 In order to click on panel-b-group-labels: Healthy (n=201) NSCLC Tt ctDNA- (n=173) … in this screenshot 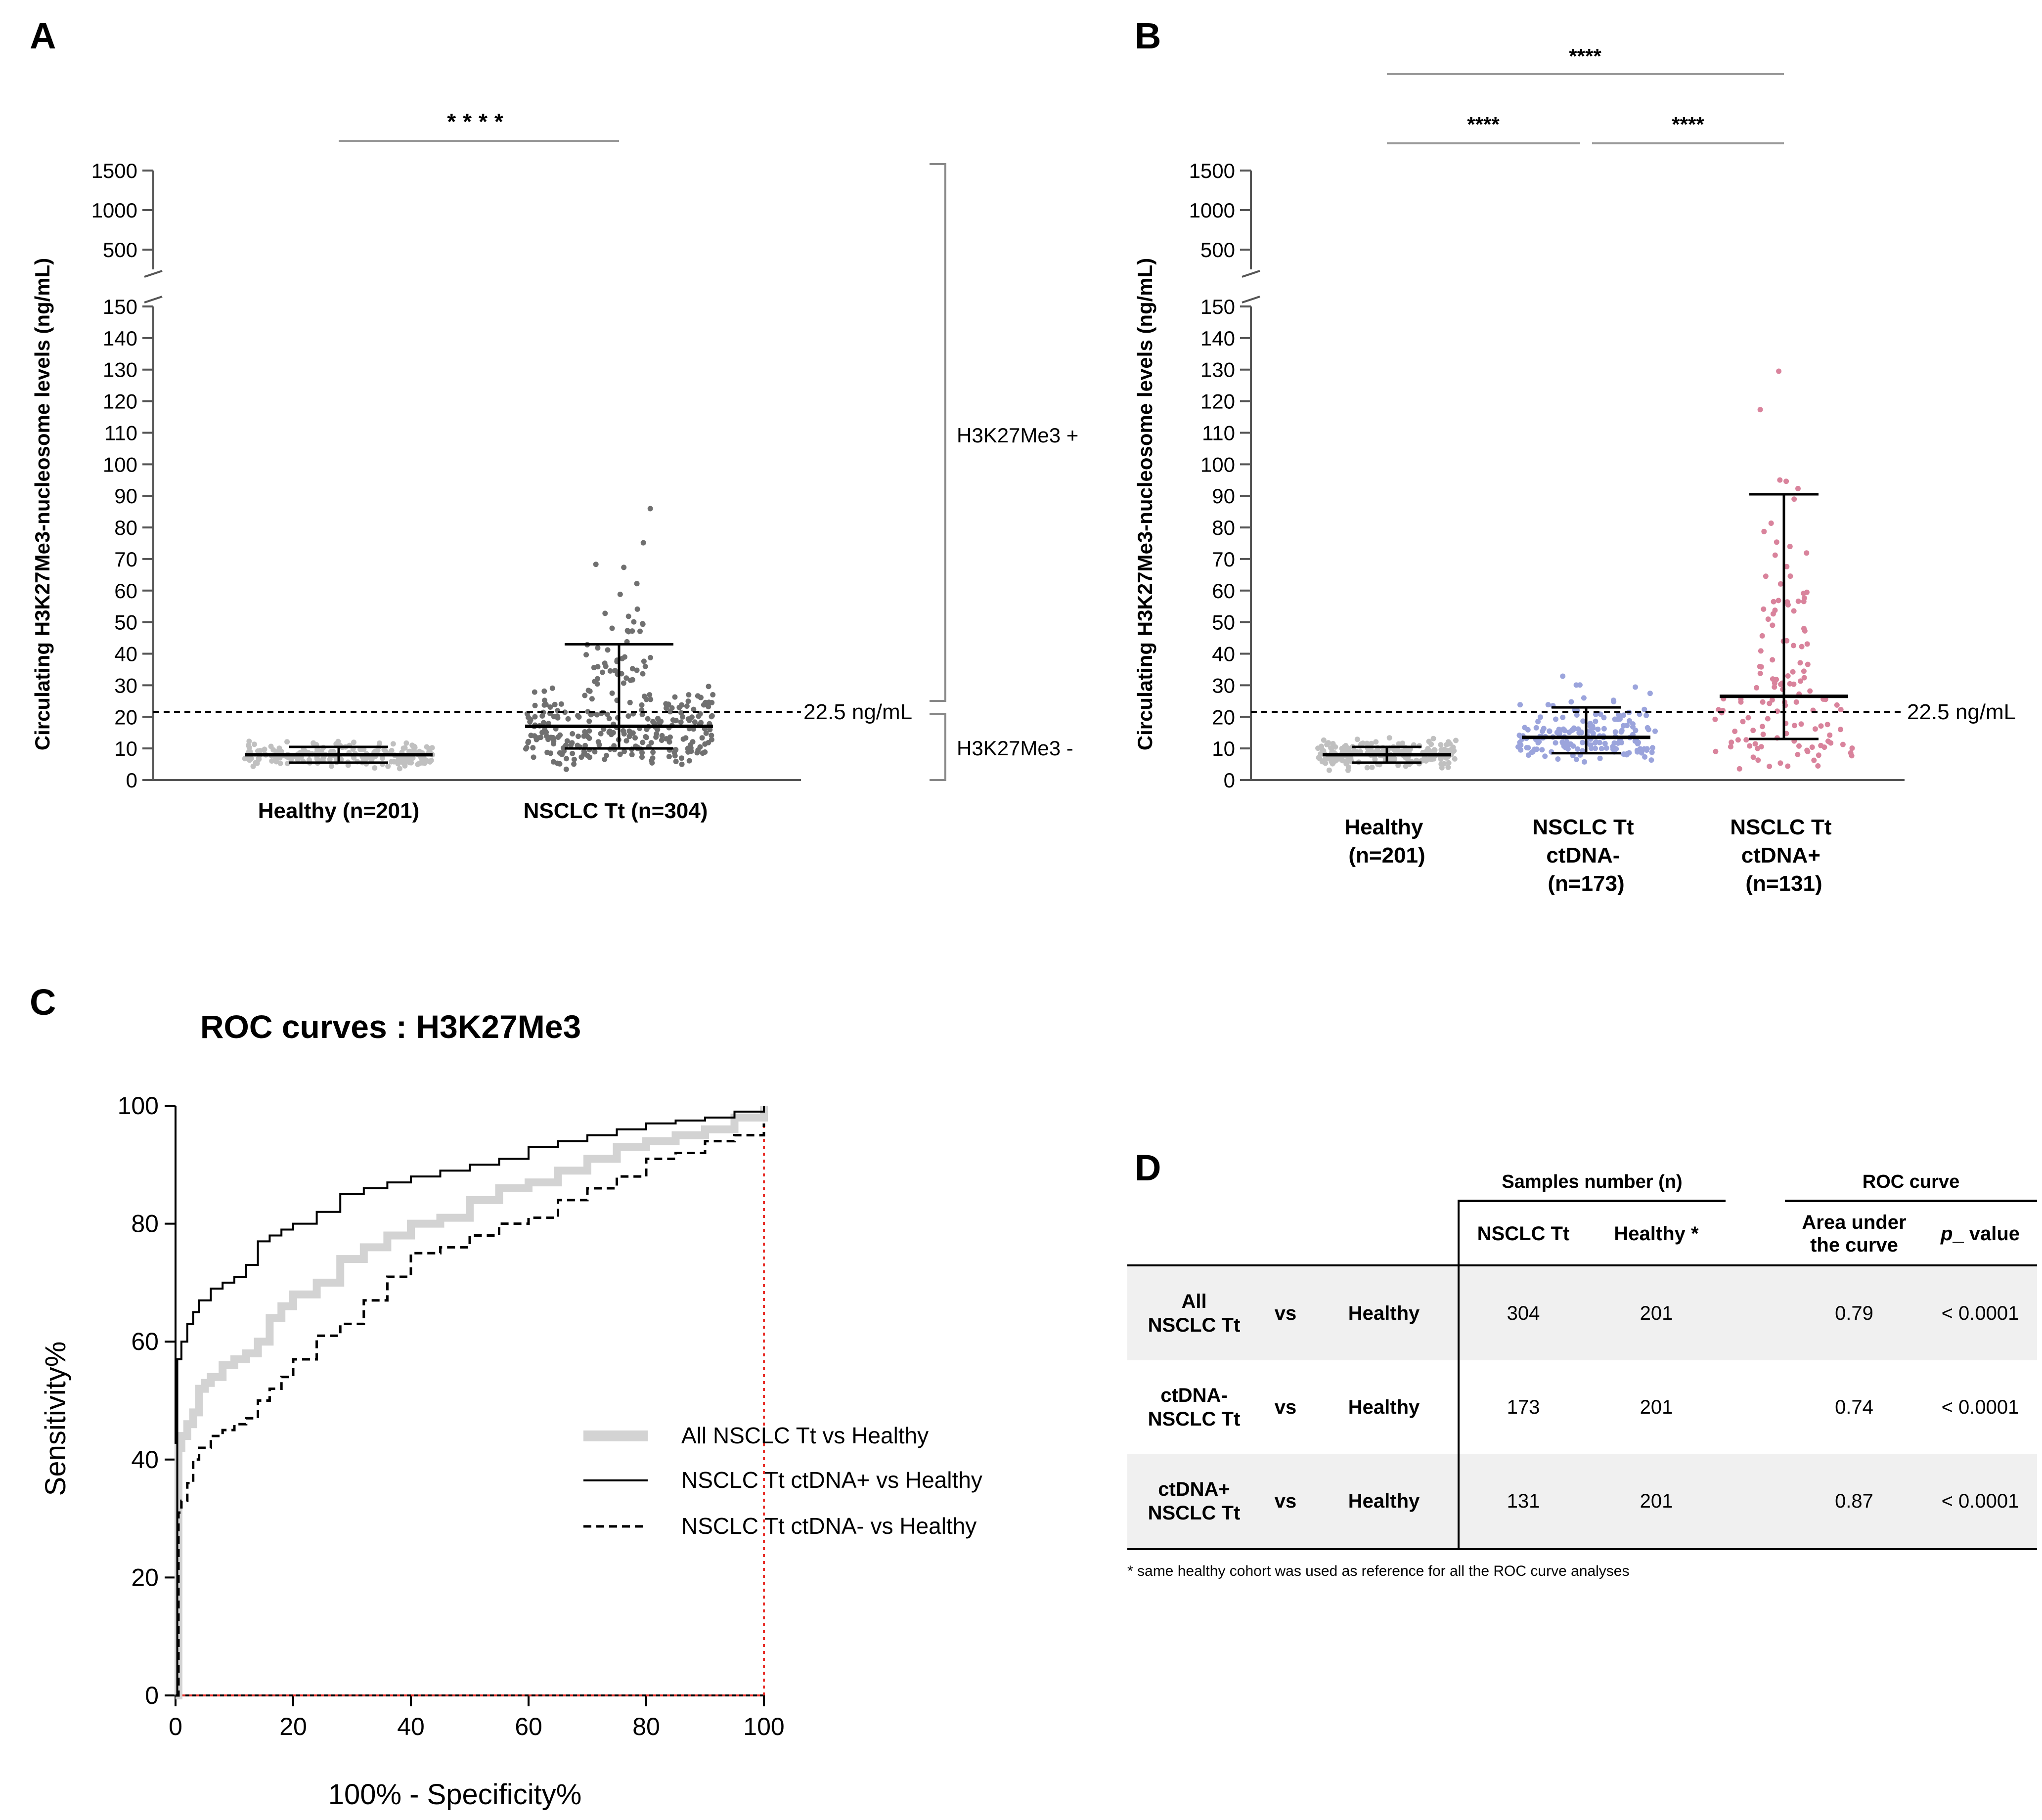, I will do `click(1588, 855)`.